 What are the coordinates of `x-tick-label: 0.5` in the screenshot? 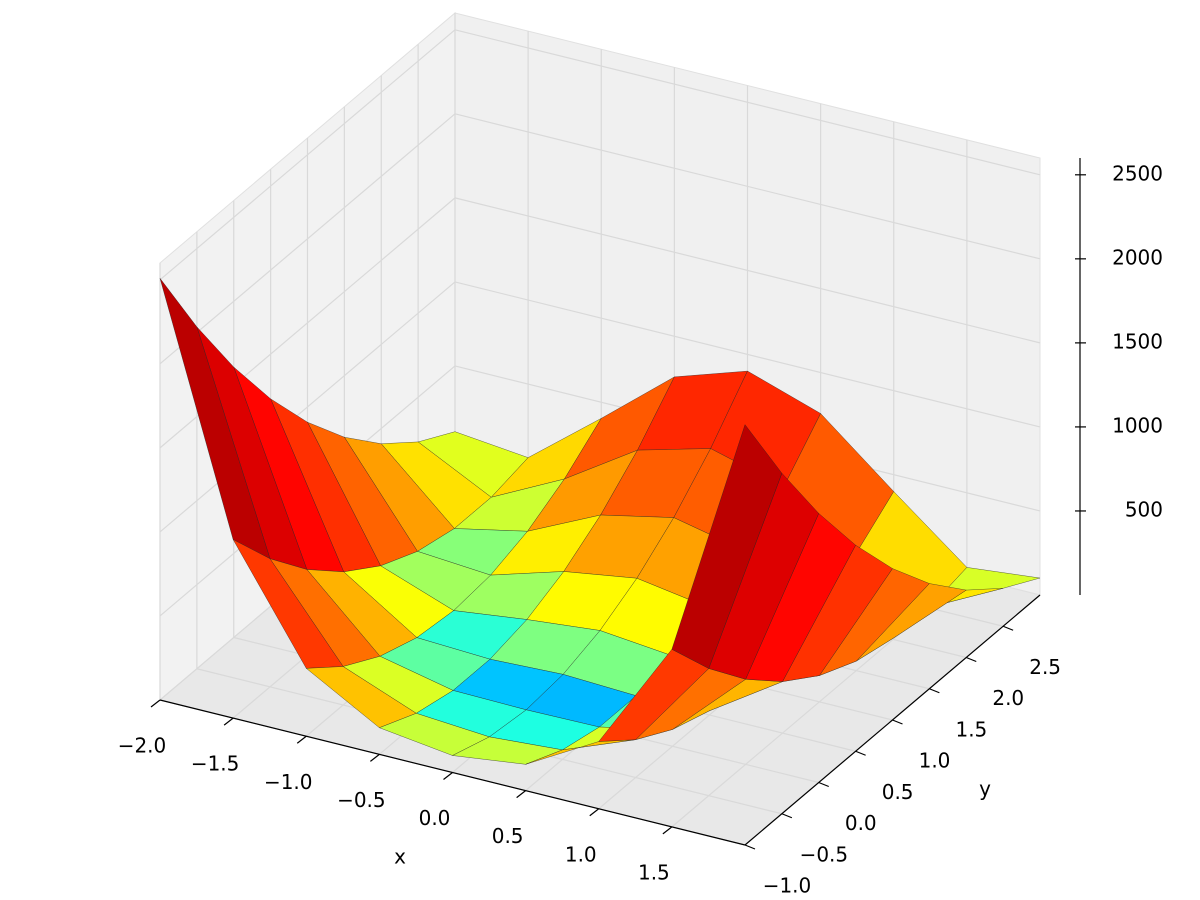 It's located at (508, 836).